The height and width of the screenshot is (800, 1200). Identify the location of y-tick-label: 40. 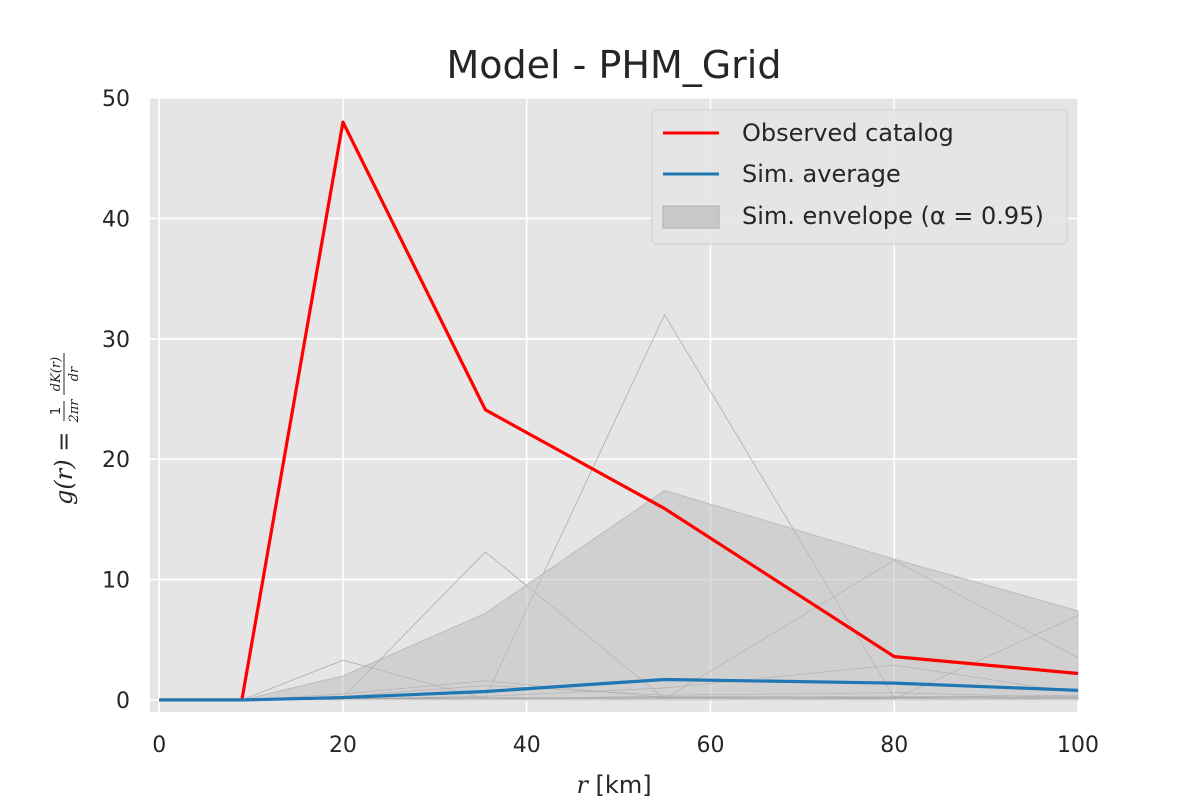
(116, 219).